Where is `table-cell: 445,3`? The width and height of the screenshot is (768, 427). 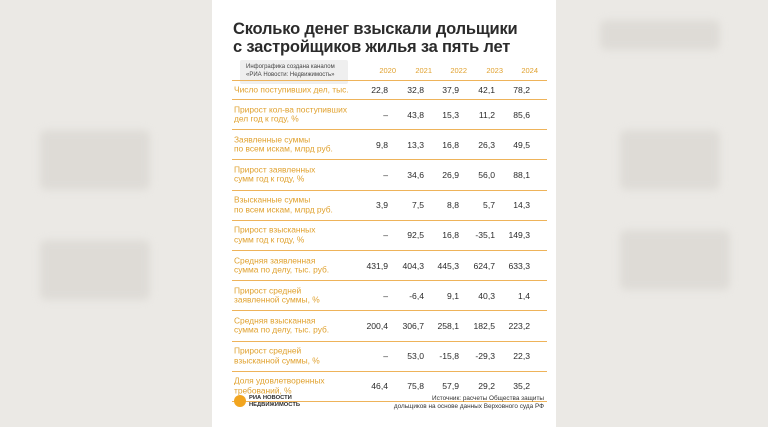 table-cell: 445,3 is located at coordinates (448, 265).